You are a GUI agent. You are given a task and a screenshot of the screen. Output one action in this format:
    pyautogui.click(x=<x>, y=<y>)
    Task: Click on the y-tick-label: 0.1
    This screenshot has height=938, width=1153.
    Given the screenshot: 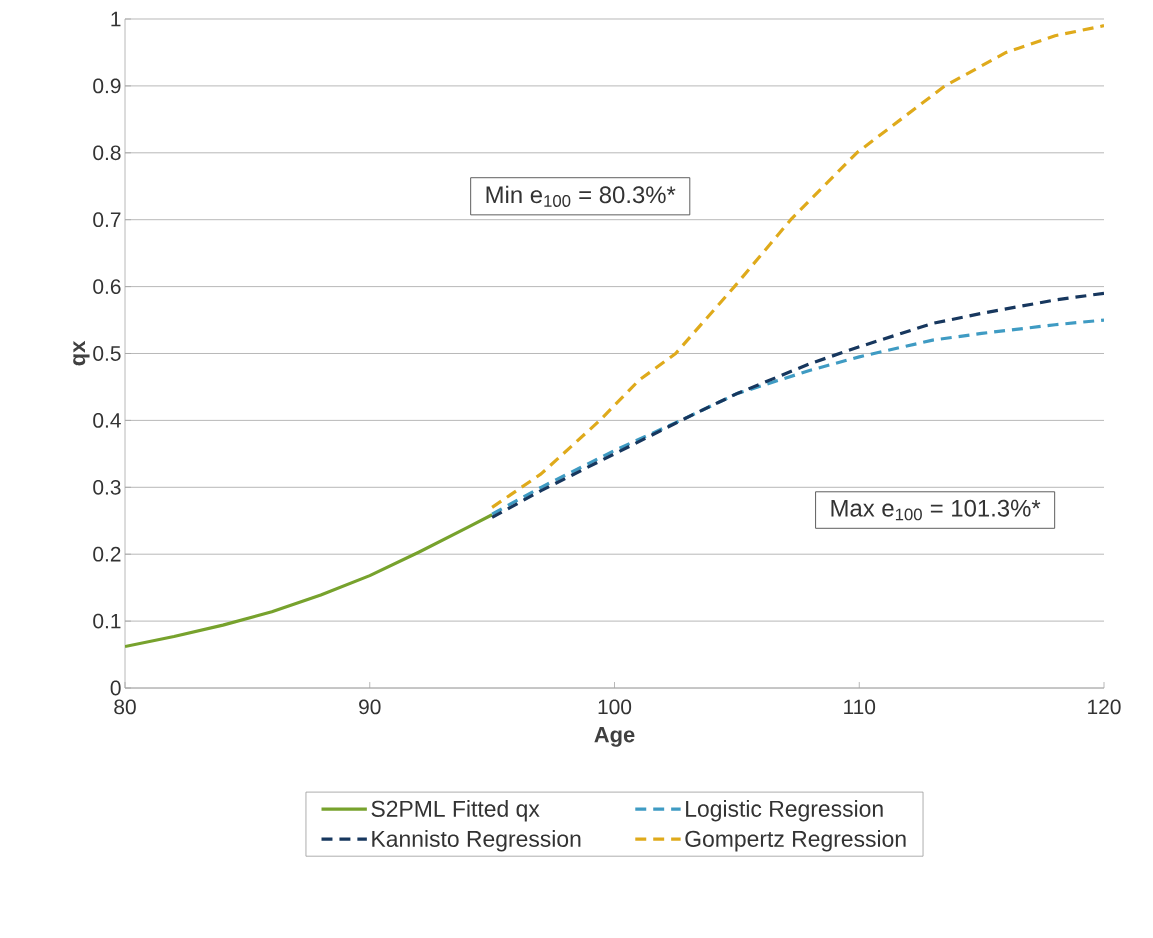 What is the action you would take?
    pyautogui.click(x=107, y=621)
    